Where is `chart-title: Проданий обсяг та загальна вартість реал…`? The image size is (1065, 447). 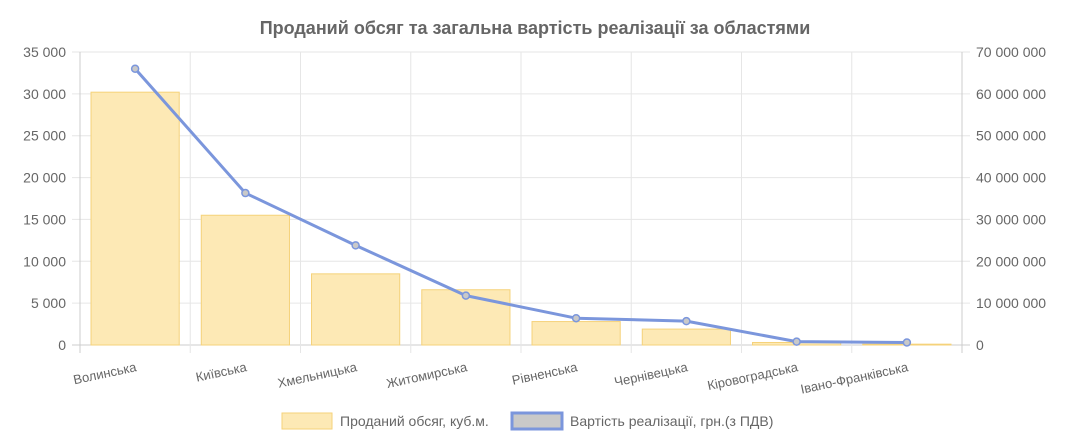 chart-title: Проданий обсяг та загальна вартість реал… is located at coordinates (535, 28).